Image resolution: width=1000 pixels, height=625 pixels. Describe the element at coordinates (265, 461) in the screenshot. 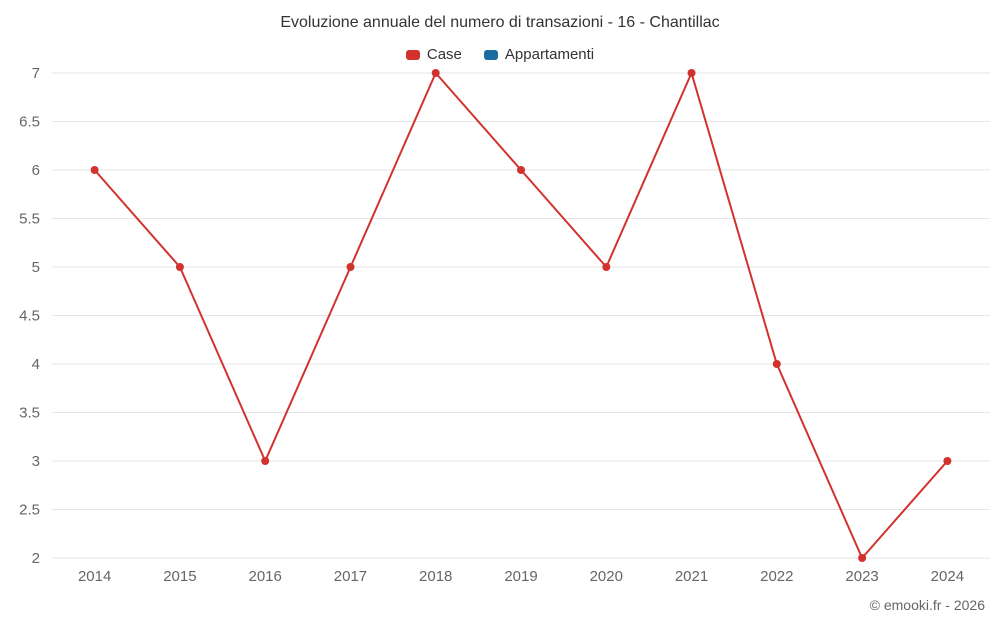

I see `data-point-case-2016` at that location.